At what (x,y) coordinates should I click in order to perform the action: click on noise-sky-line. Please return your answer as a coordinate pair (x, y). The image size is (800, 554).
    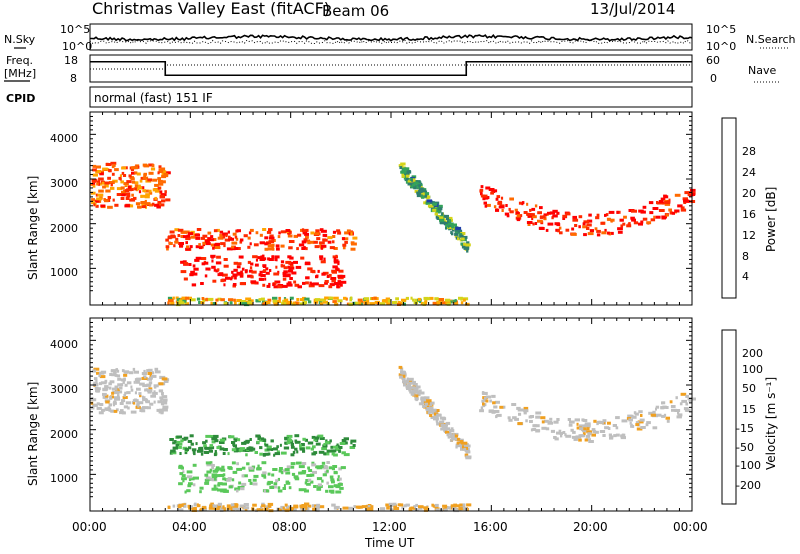
    Looking at the image, I should click on (391, 37).